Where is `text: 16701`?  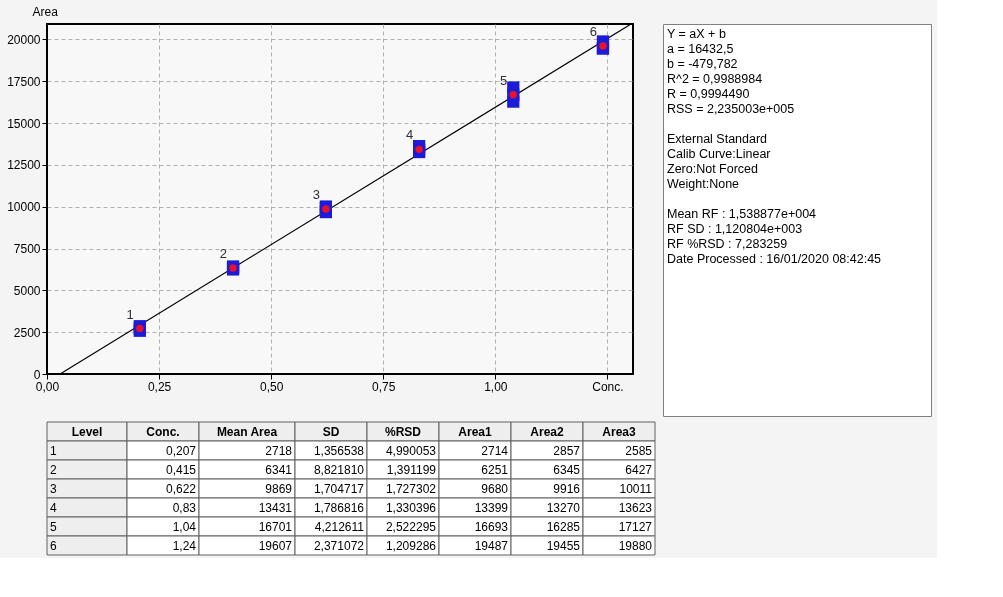 text: 16701 is located at coordinates (275, 526).